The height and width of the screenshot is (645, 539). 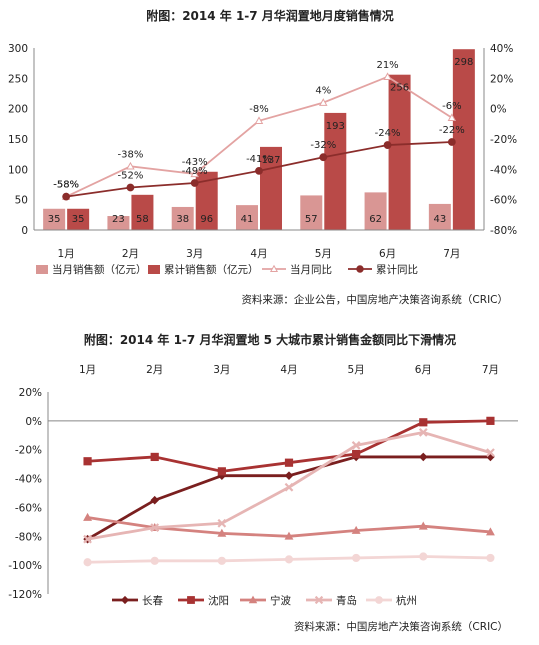 What do you see at coordinates (503, 140) in the screenshot?
I see `chart1-y2-tick: -20%` at bounding box center [503, 140].